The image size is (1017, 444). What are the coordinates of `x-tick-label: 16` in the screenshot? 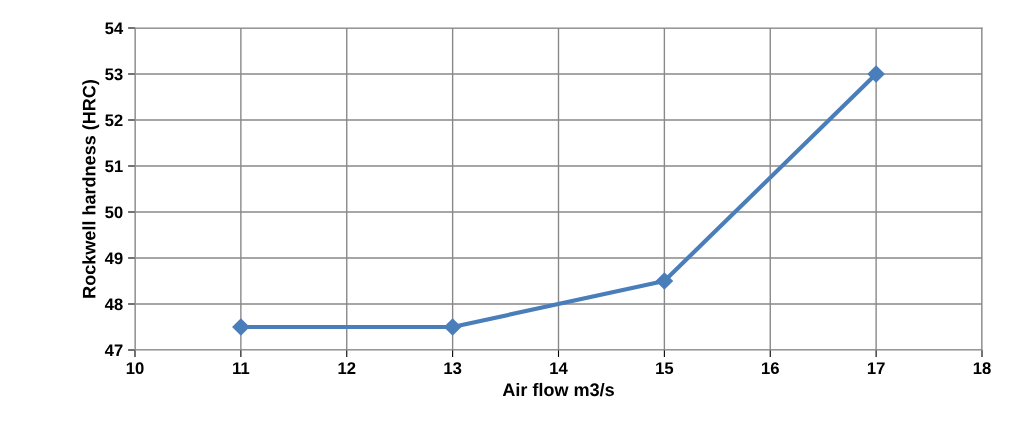 It's located at (770, 368).